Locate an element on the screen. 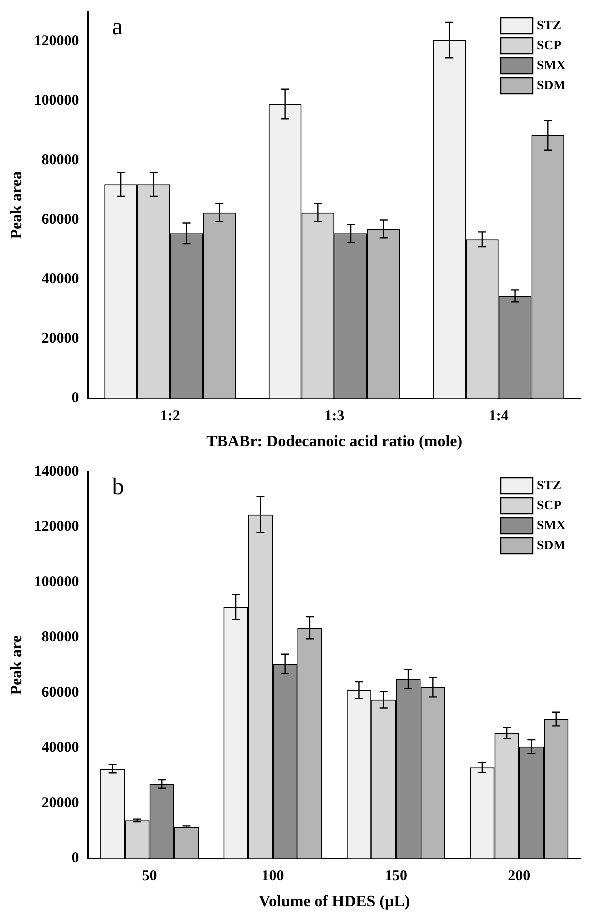 Image resolution: width=589 pixels, height=920 pixels. x-tick-label: 150 is located at coordinates (396, 876).